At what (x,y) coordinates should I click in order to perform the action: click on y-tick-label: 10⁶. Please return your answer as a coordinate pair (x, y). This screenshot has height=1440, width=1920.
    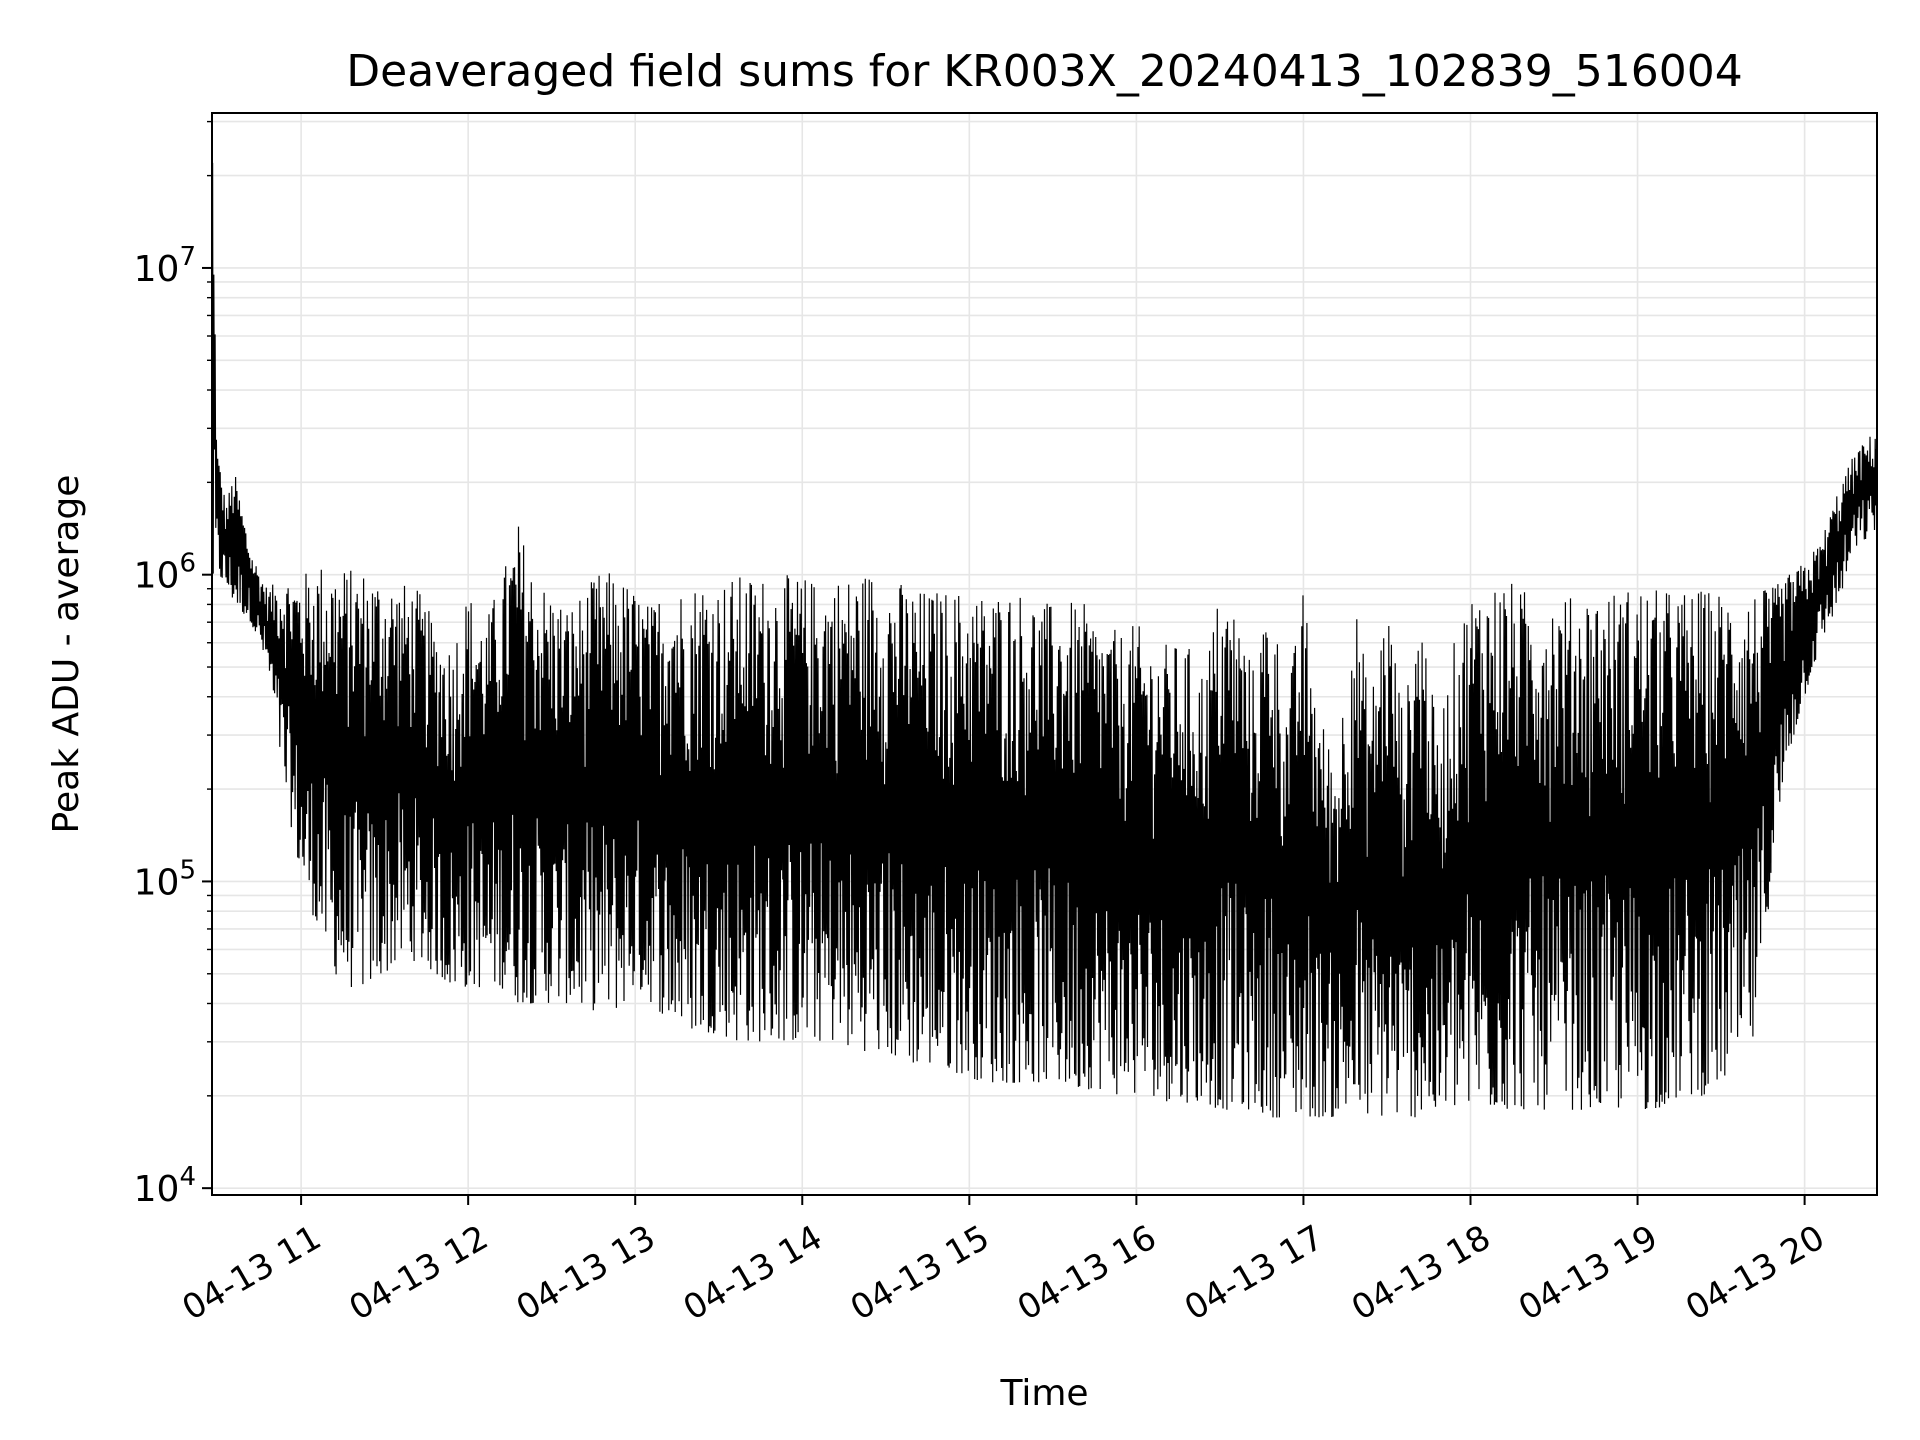
    Looking at the image, I should click on (165, 573).